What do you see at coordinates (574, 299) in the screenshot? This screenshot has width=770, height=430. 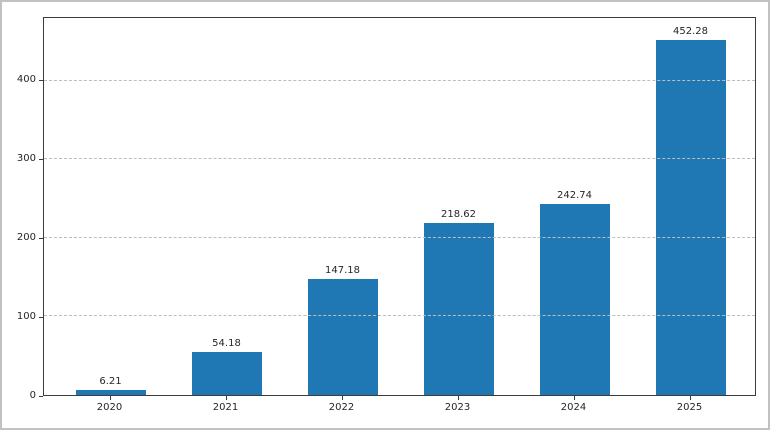 I see `bar-2024` at bounding box center [574, 299].